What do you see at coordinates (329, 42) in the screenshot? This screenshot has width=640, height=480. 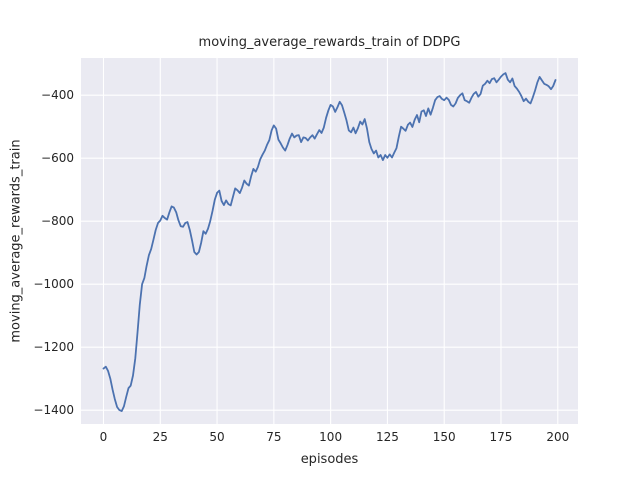 I see `chart-title: moving_average_rewards_train of DDPG` at bounding box center [329, 42].